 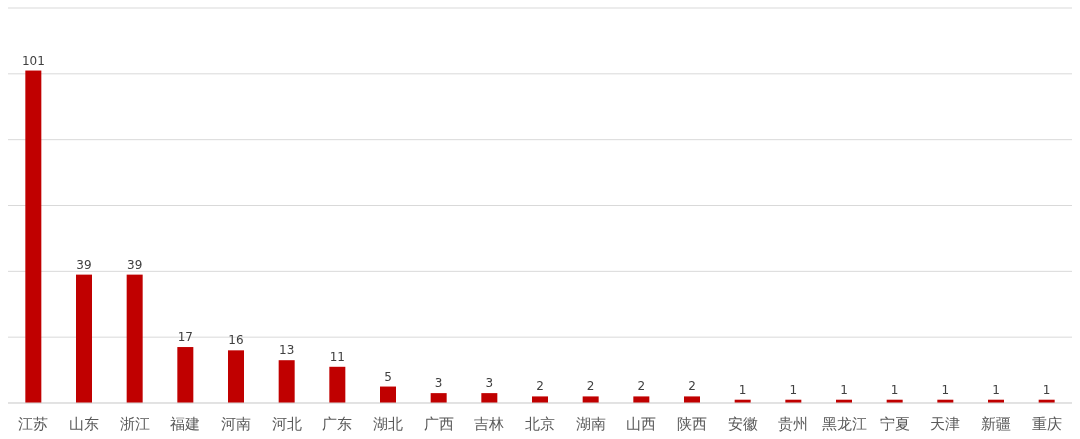 What do you see at coordinates (236, 340) in the screenshot?
I see `data-label: 16` at bounding box center [236, 340].